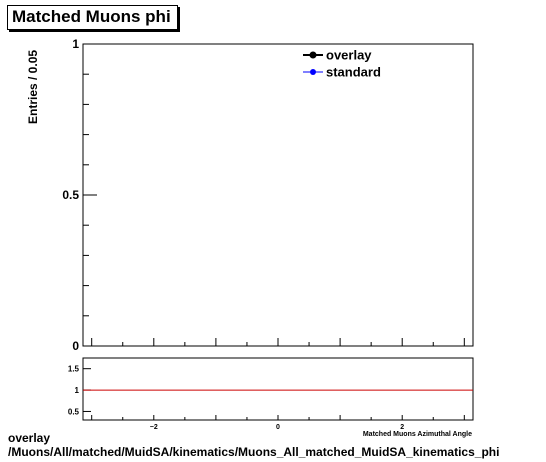 This screenshot has width=546, height=462. I want to click on ratio-y-tick-label: 1.5, so click(74, 369).